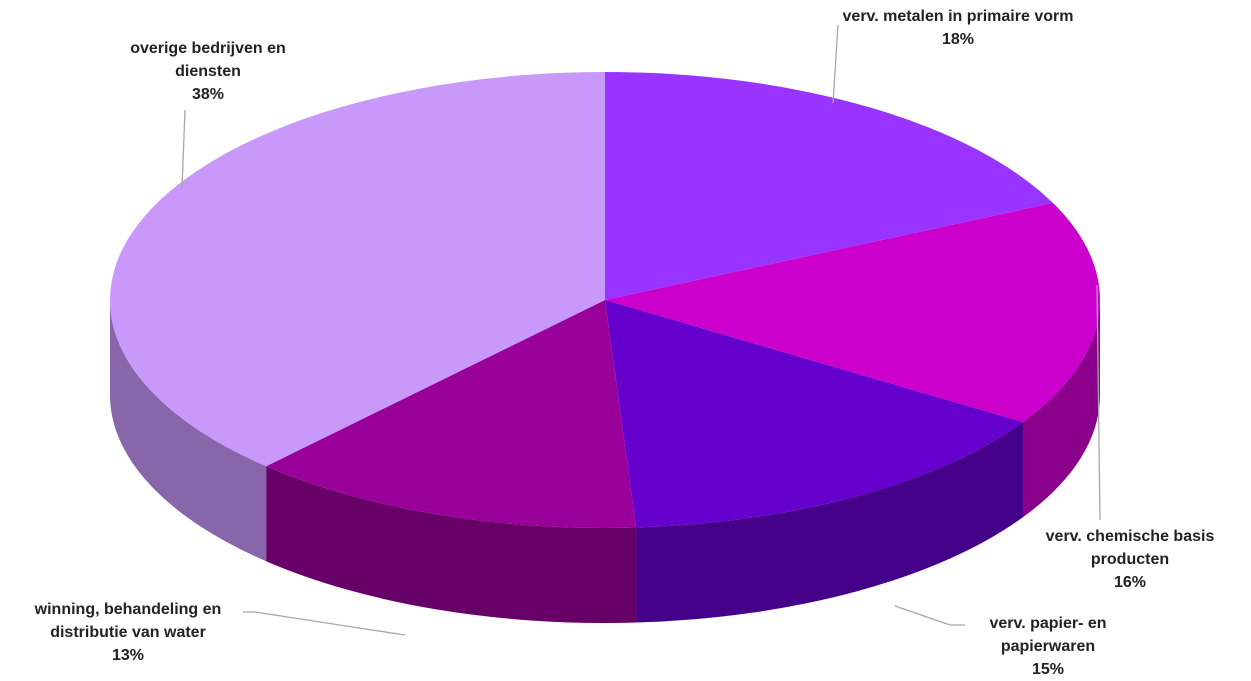 The height and width of the screenshot is (681, 1251). What do you see at coordinates (958, 39) in the screenshot?
I see `value-label: 18%` at bounding box center [958, 39].